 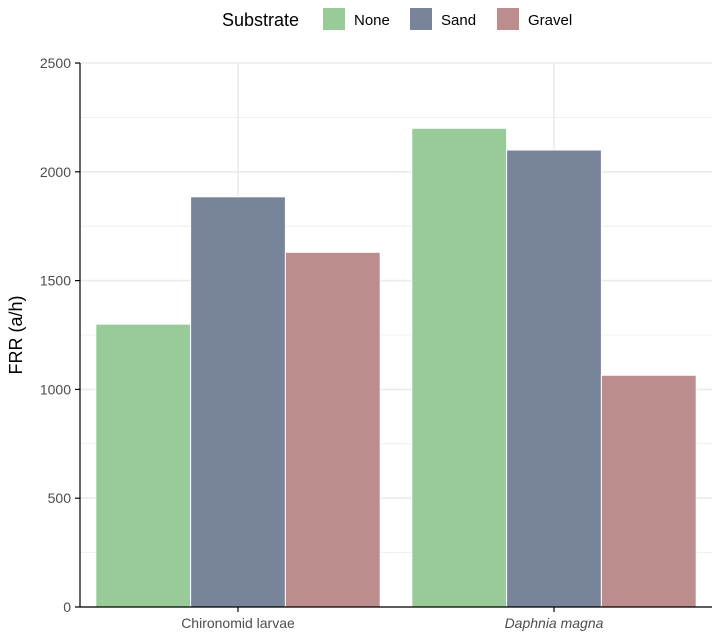 What do you see at coordinates (554, 623) in the screenshot?
I see `x-tick-label: Daphnia magna` at bounding box center [554, 623].